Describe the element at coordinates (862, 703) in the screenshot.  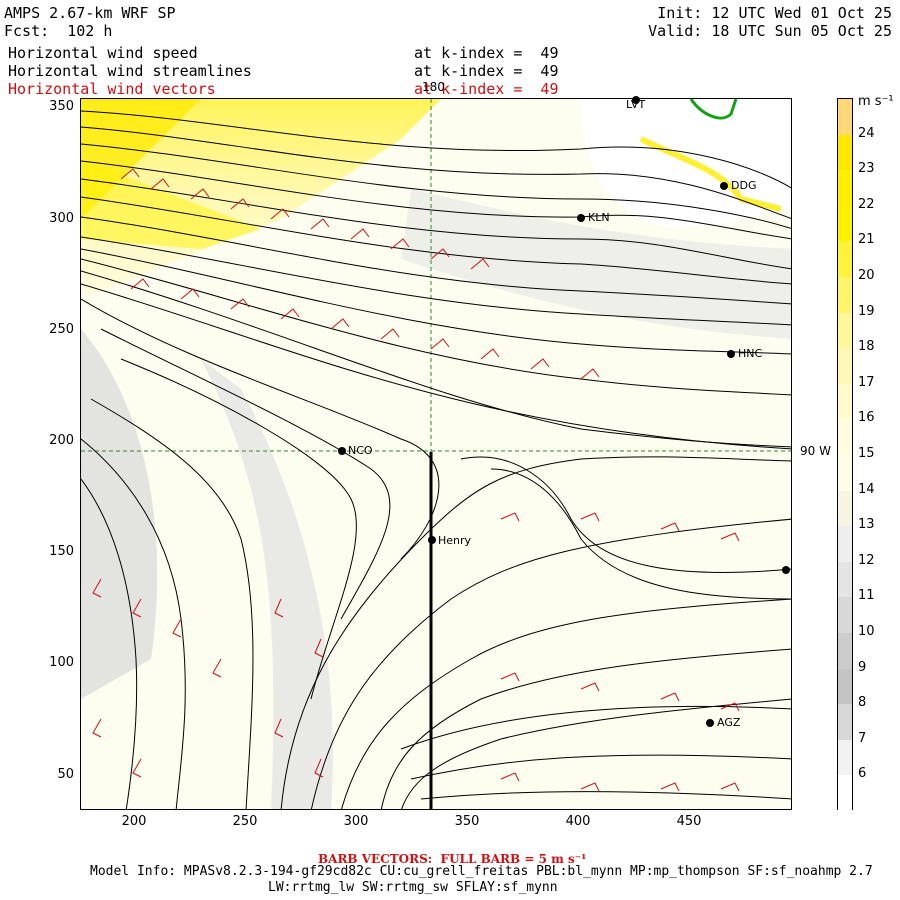
I see `colorbar-level-label: 8` at that location.